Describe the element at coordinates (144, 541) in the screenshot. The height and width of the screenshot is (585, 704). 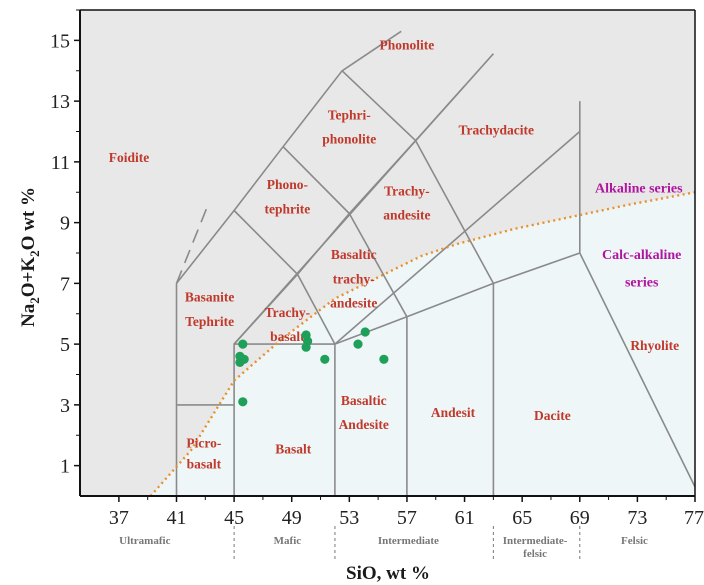
I see `group-label: Ultramafic` at that location.